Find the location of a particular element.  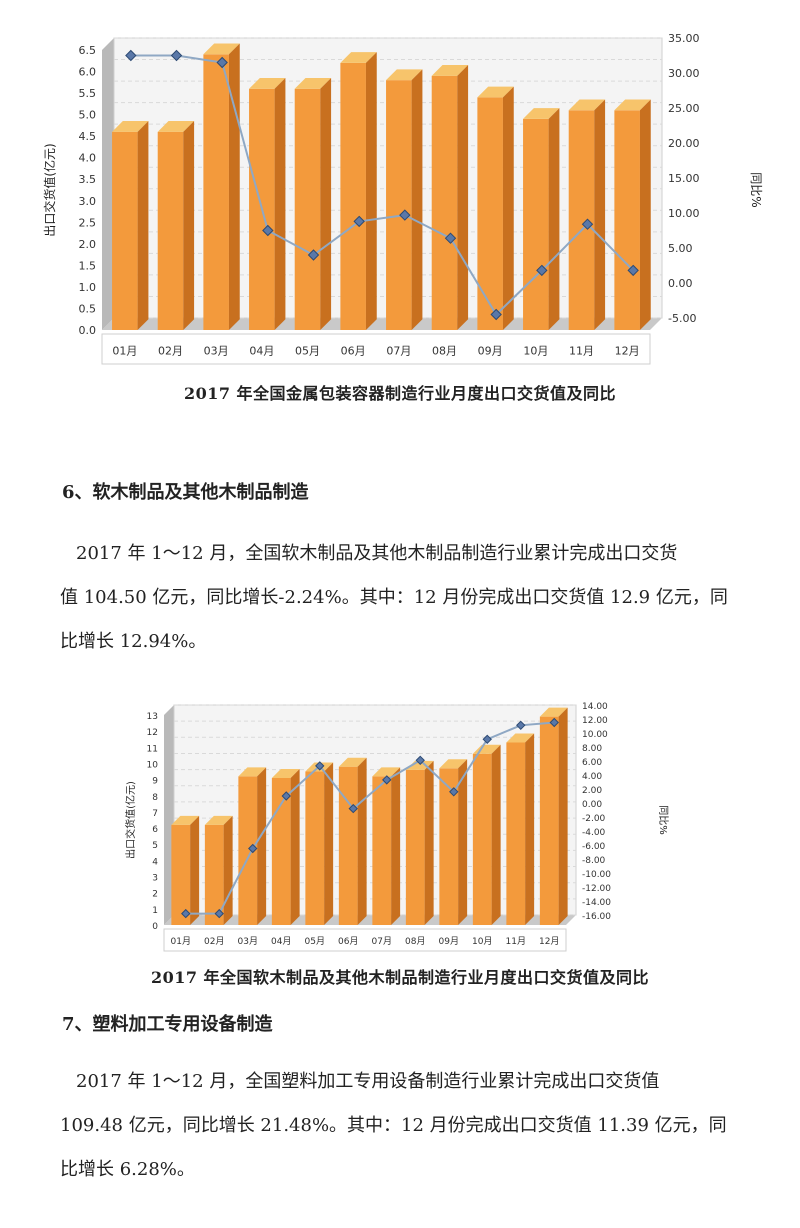

x-tick-label: 11月 is located at coordinates (581, 350).